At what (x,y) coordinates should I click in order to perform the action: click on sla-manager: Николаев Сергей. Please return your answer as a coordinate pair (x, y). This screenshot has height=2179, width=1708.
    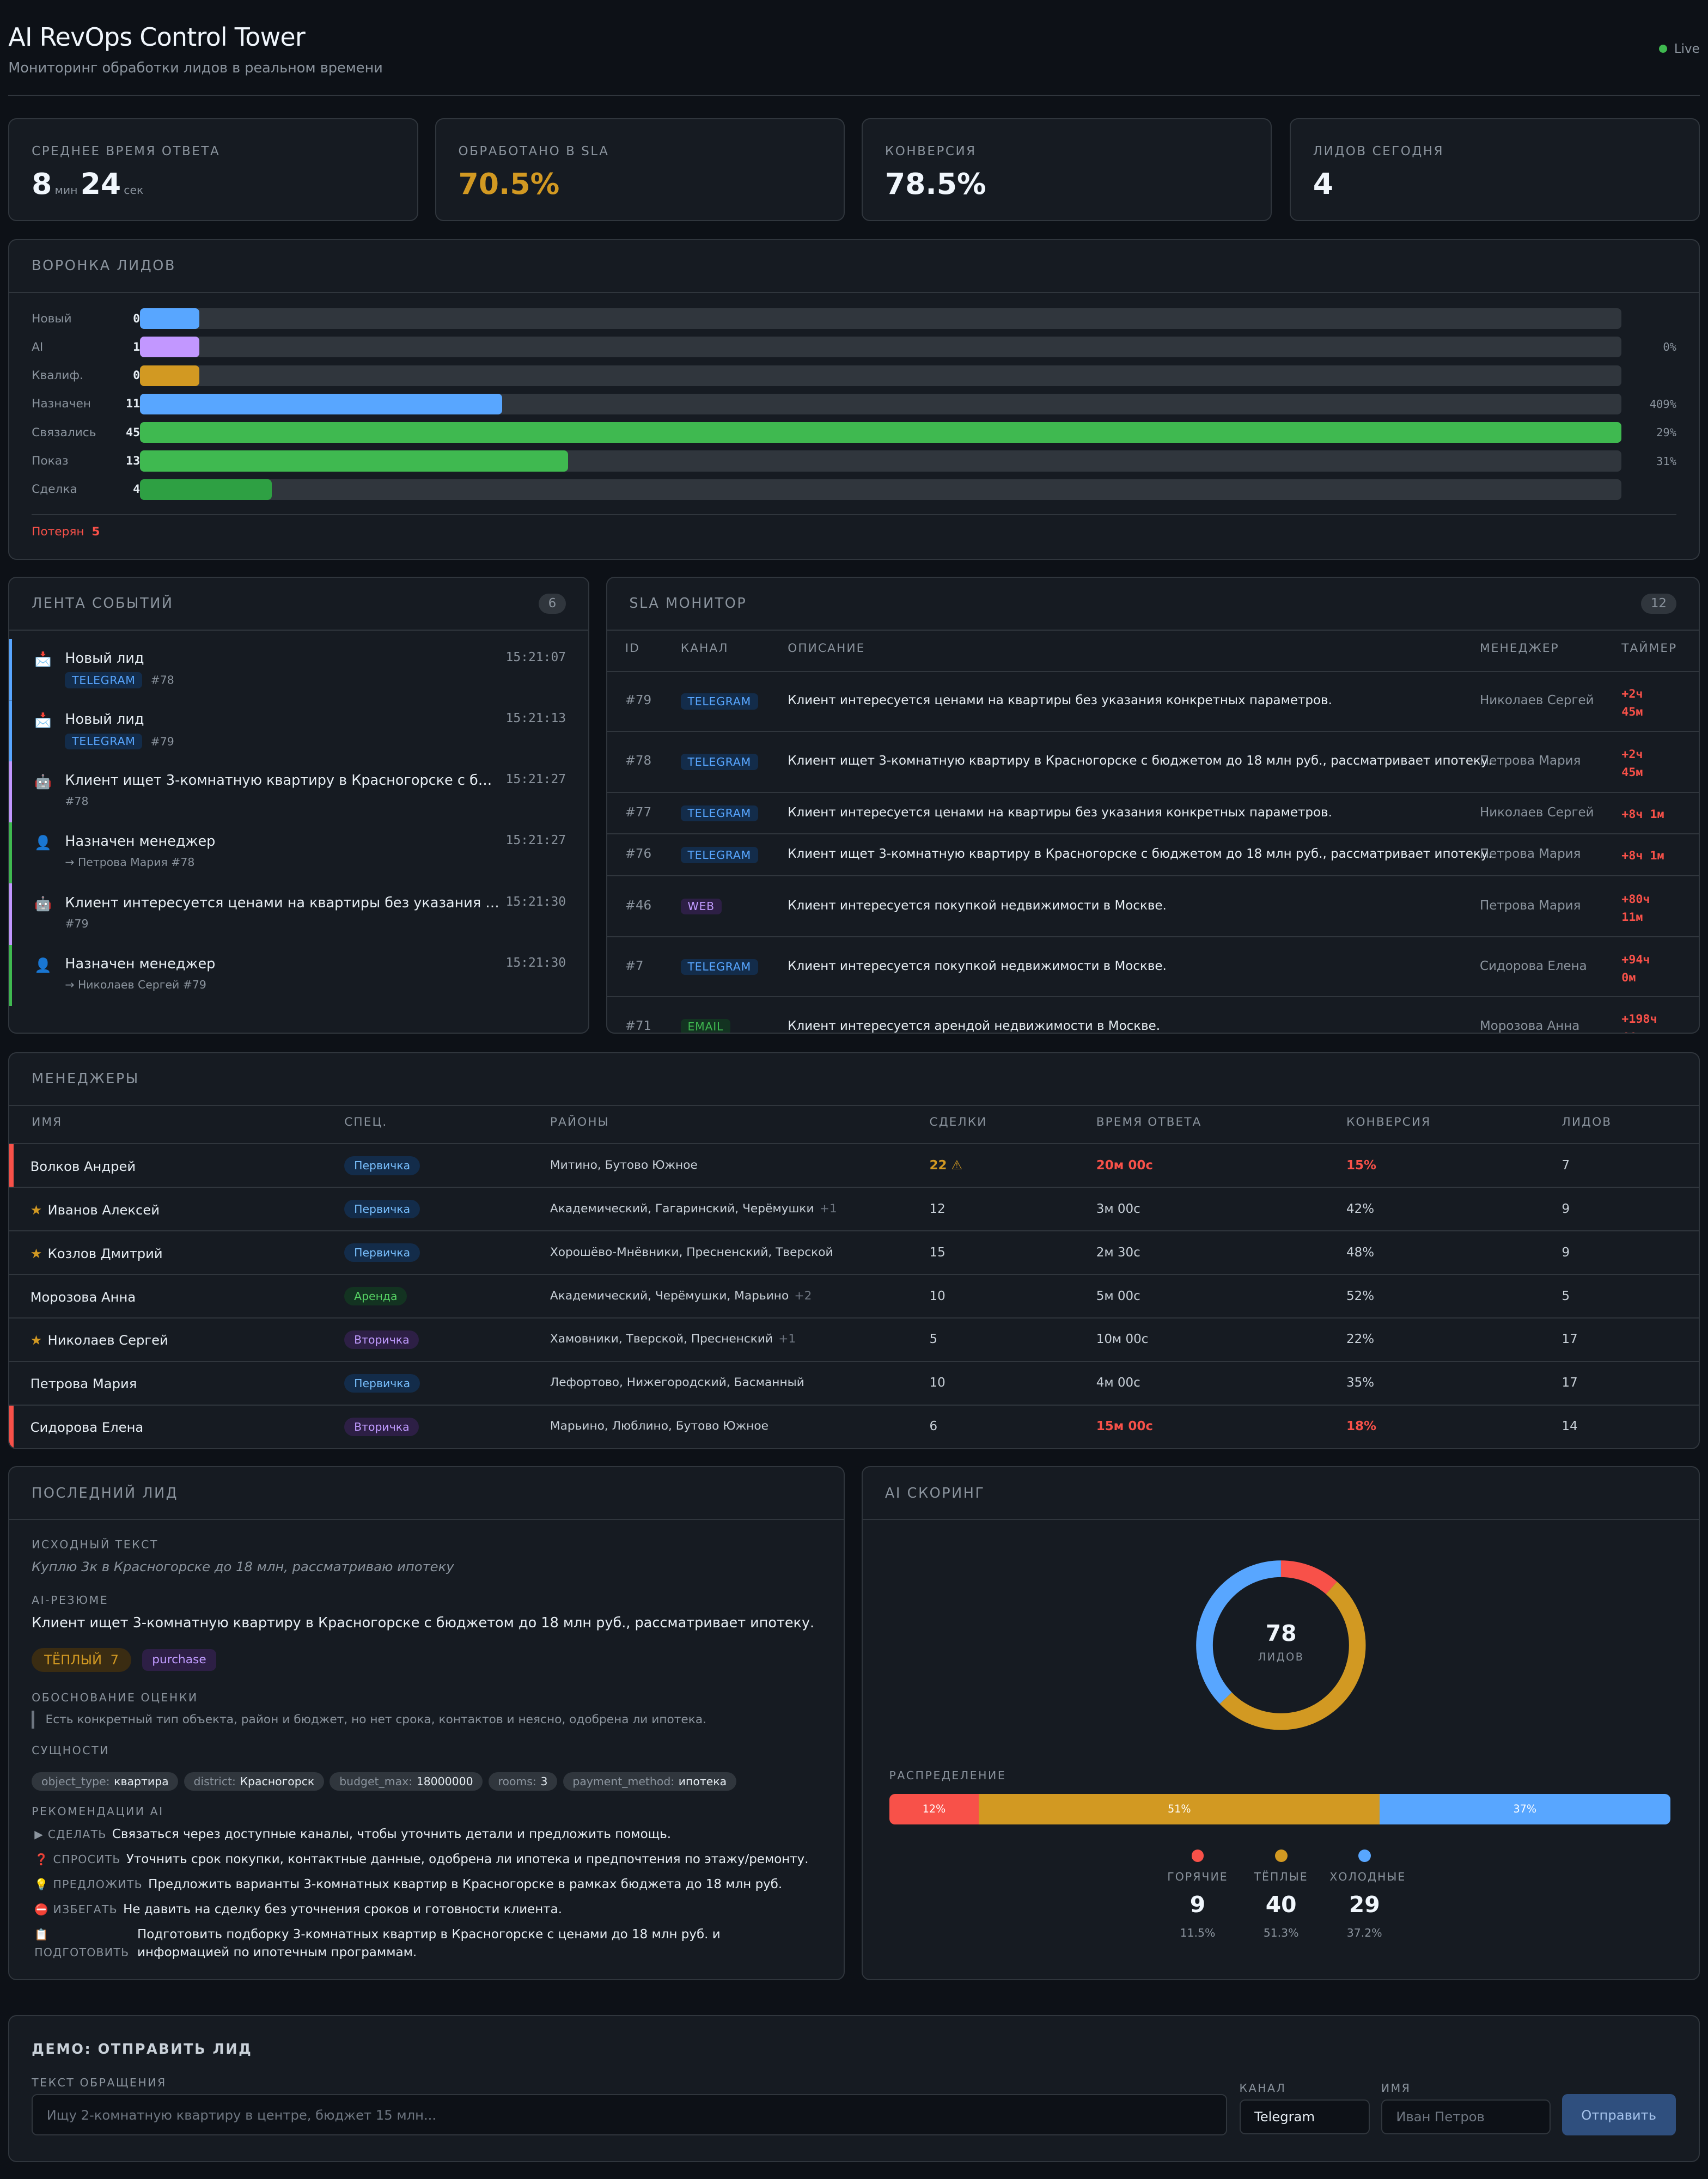
    Looking at the image, I should click on (1536, 812).